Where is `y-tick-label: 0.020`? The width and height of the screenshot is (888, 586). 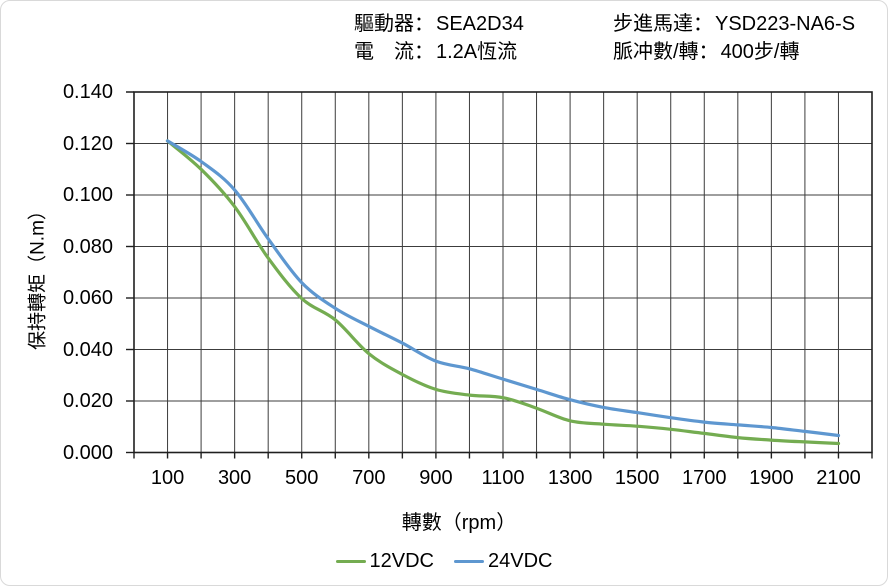
y-tick-label: 0.020 is located at coordinates (87, 401).